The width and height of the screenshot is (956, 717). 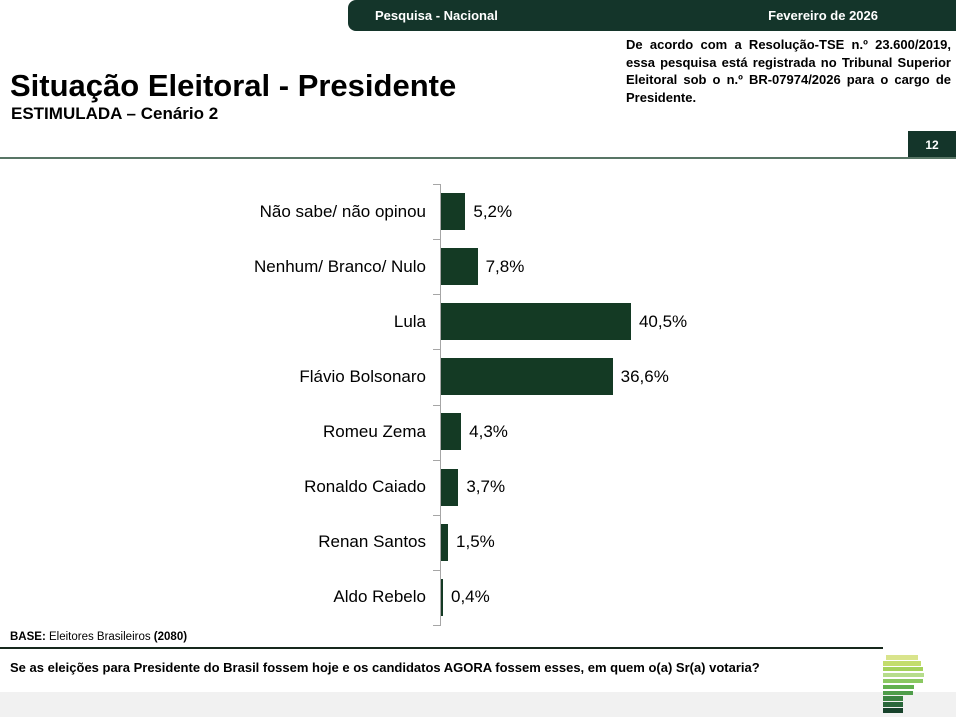 What do you see at coordinates (374, 431) in the screenshot?
I see `category-label: Romeu Zema` at bounding box center [374, 431].